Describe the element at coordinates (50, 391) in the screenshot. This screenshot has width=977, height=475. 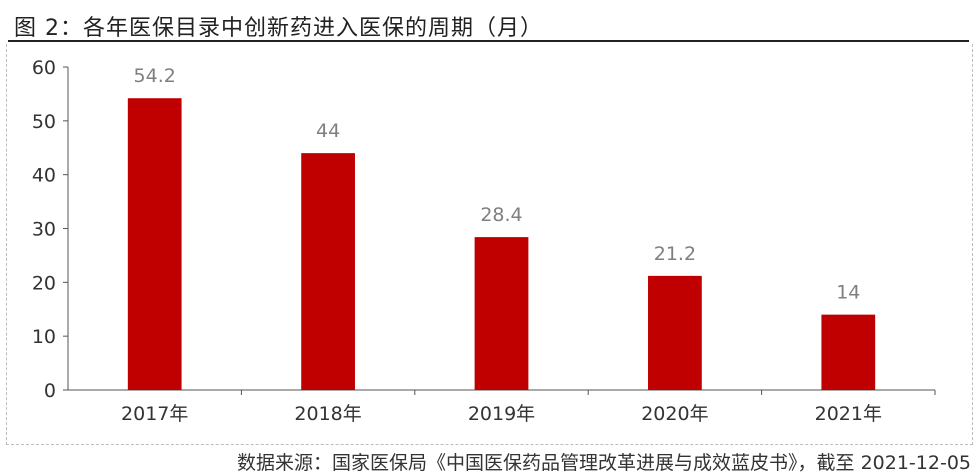
I see `y-tick-label: 0` at that location.